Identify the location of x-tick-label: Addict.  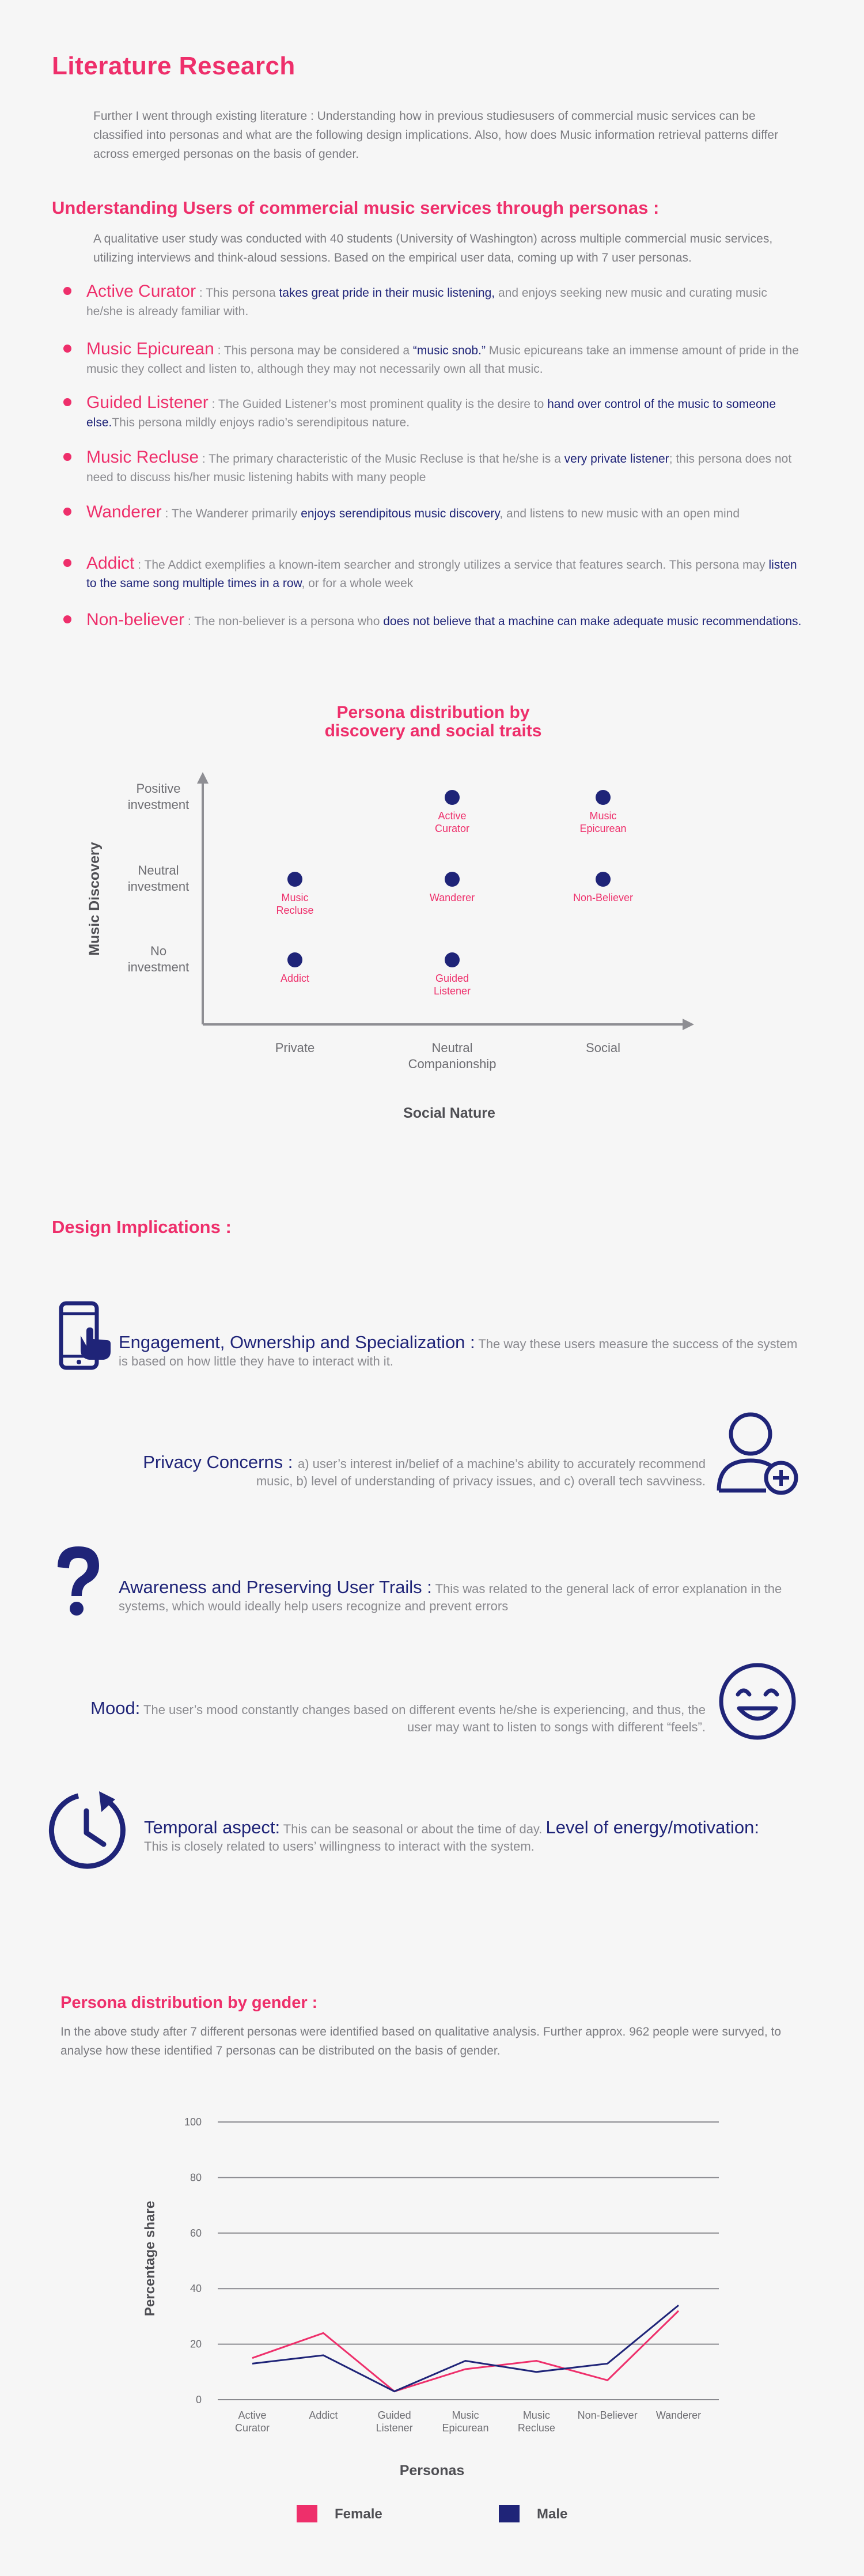
(323, 2415).